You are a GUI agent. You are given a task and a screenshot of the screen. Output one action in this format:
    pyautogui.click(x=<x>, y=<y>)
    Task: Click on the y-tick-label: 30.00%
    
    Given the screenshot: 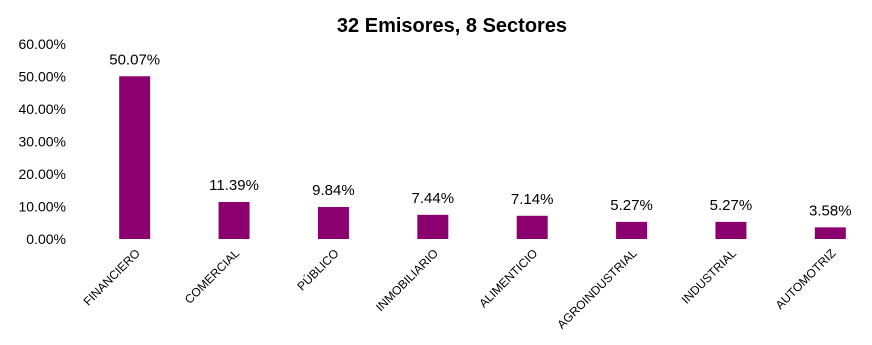 What is the action you would take?
    pyautogui.click(x=42, y=142)
    